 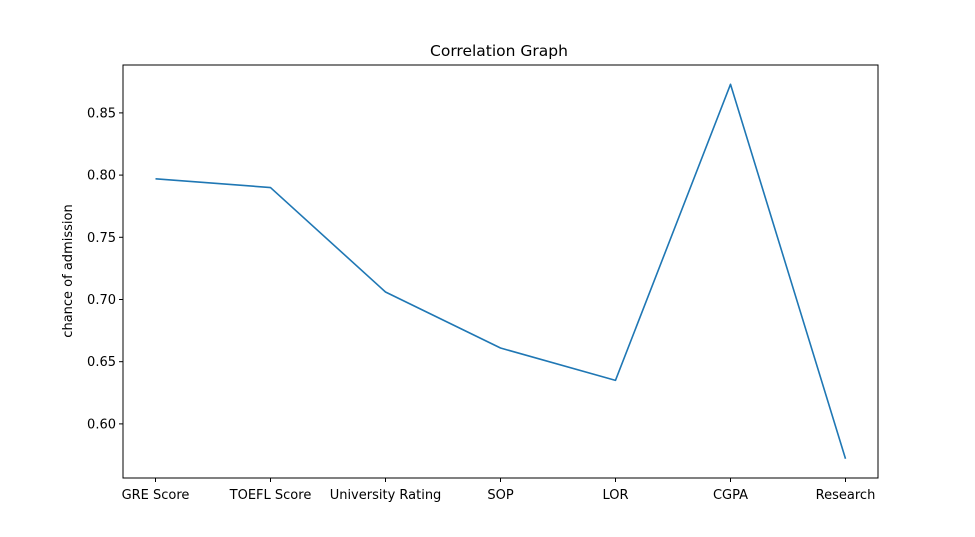 I want to click on x-tick-label: GRE Score, so click(x=156, y=495).